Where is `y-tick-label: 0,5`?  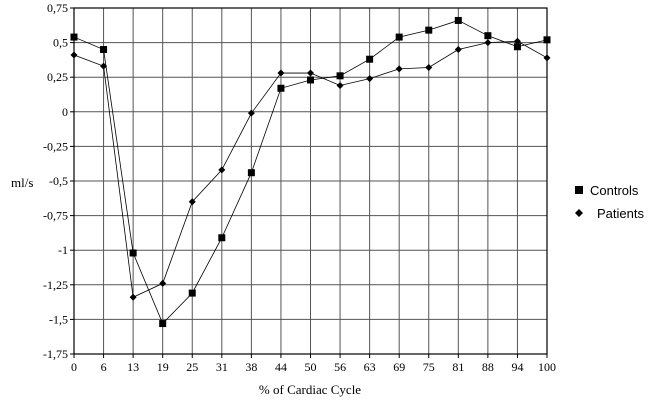 y-tick-label: 0,5 is located at coordinates (60, 43).